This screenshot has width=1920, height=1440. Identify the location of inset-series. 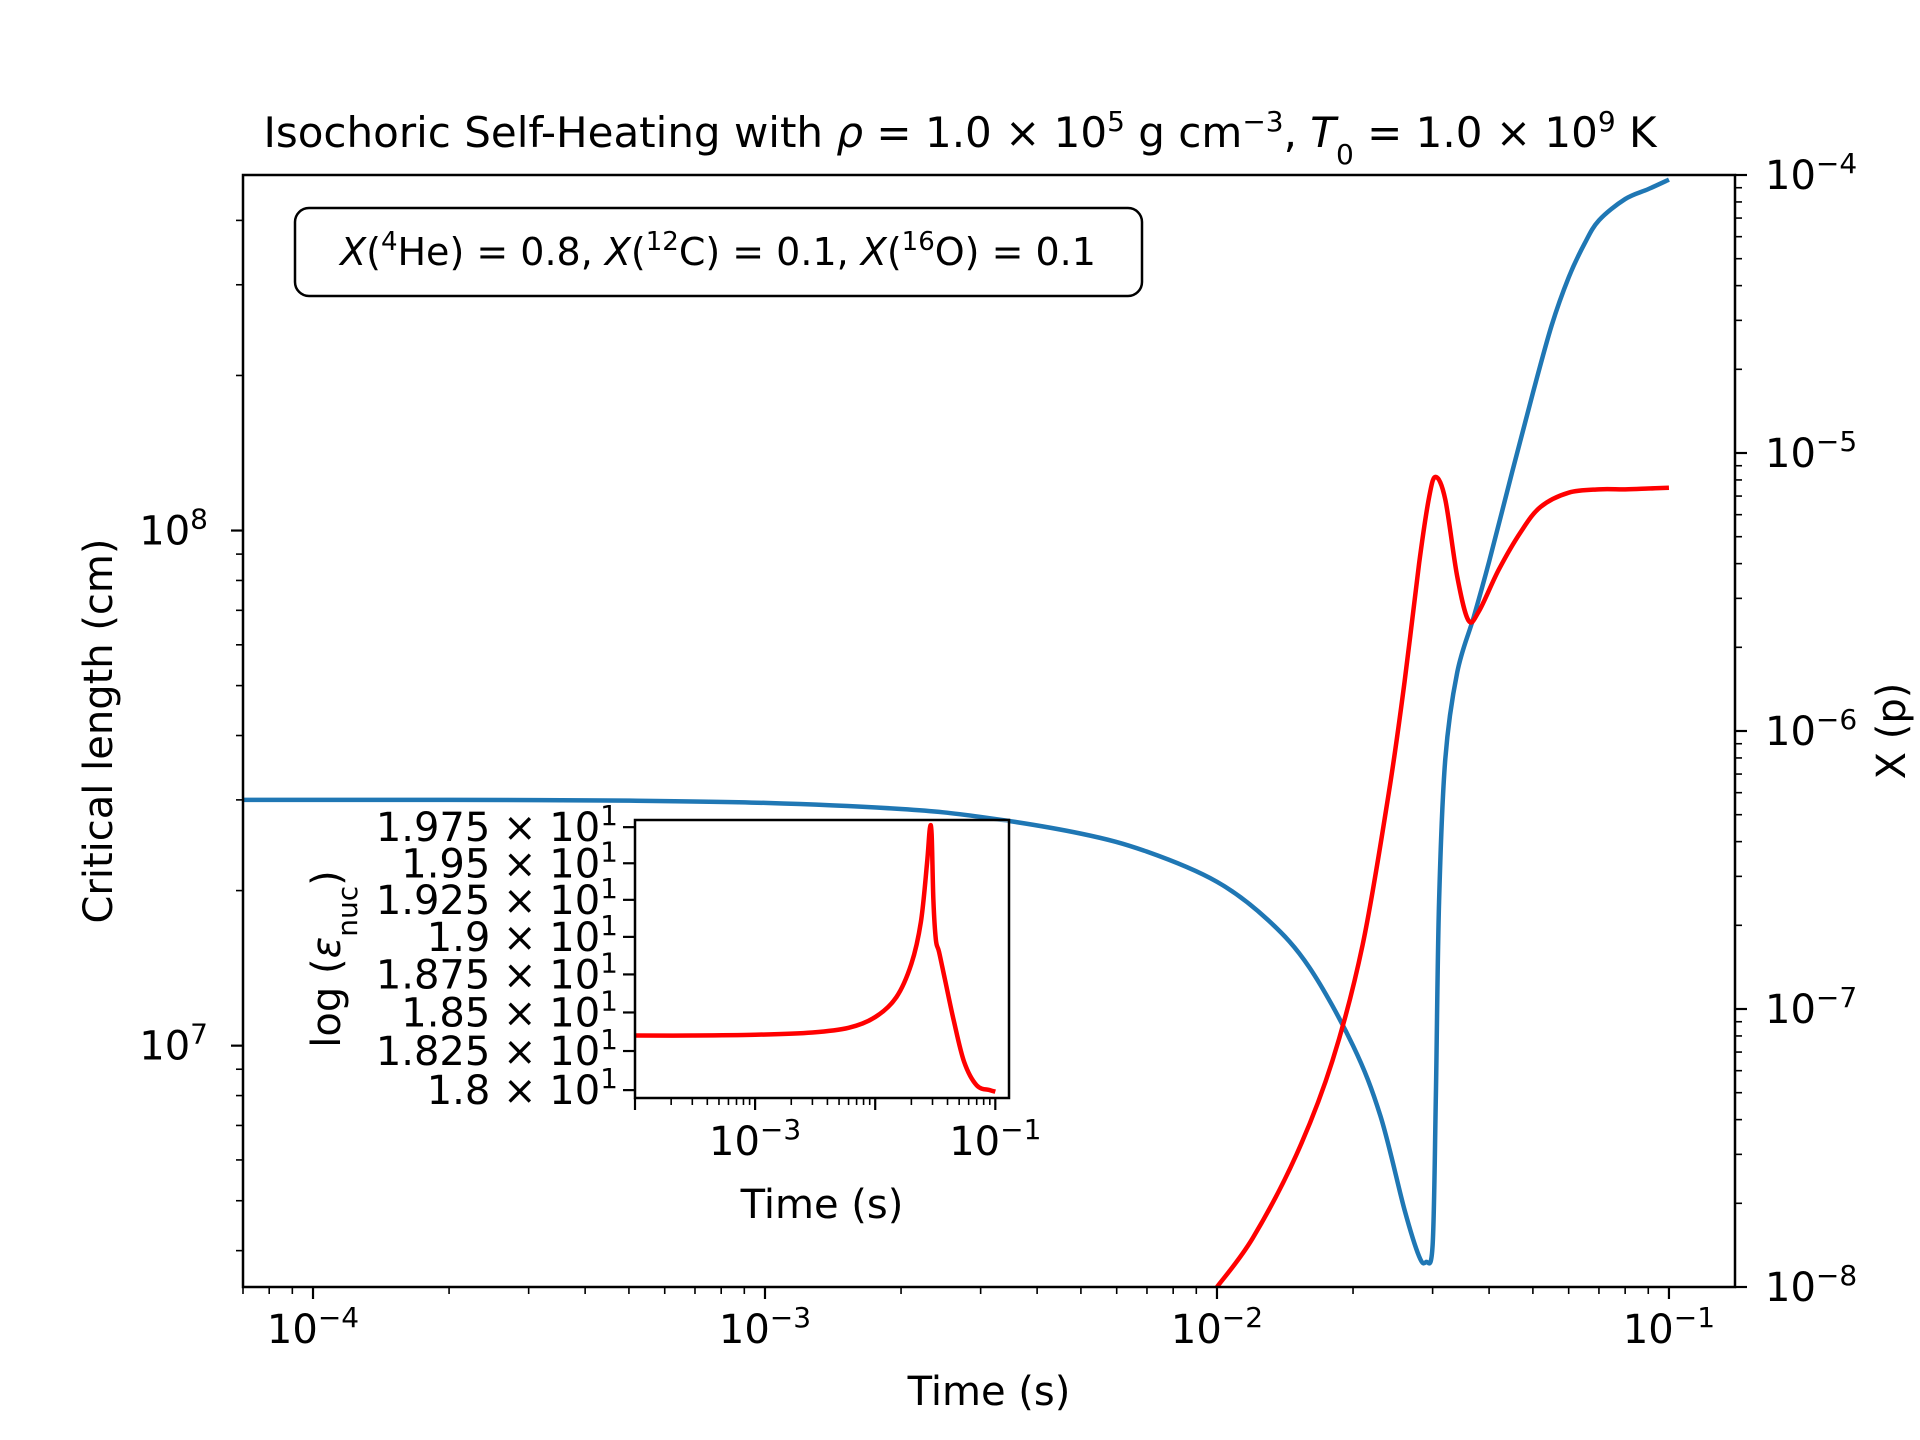
(815, 958).